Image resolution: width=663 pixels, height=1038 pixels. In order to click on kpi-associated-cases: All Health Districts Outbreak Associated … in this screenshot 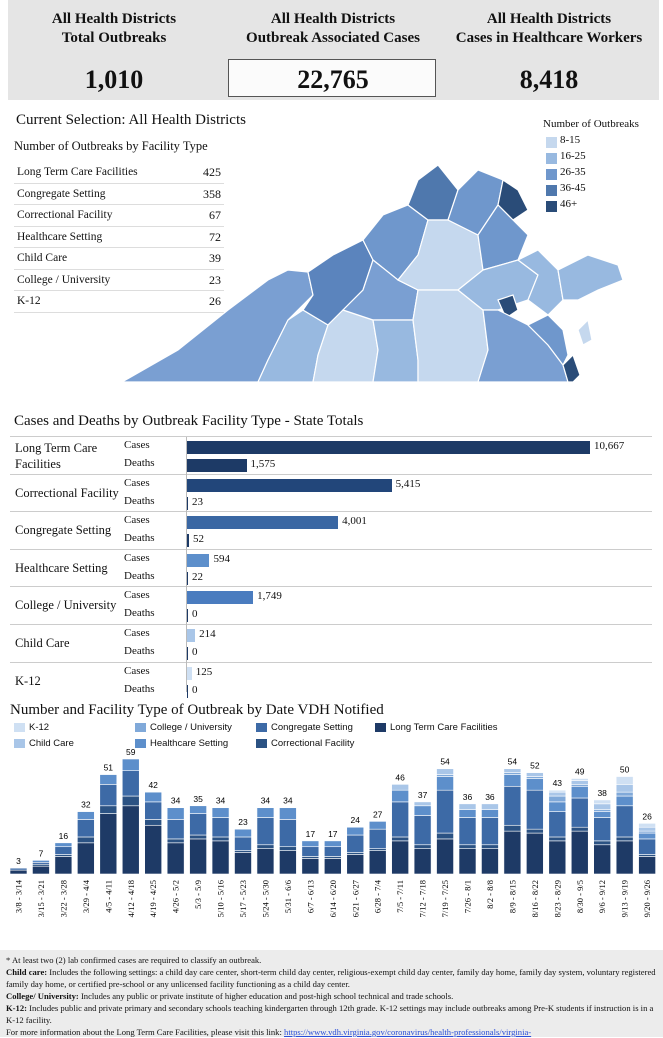, I will do `click(333, 53)`.